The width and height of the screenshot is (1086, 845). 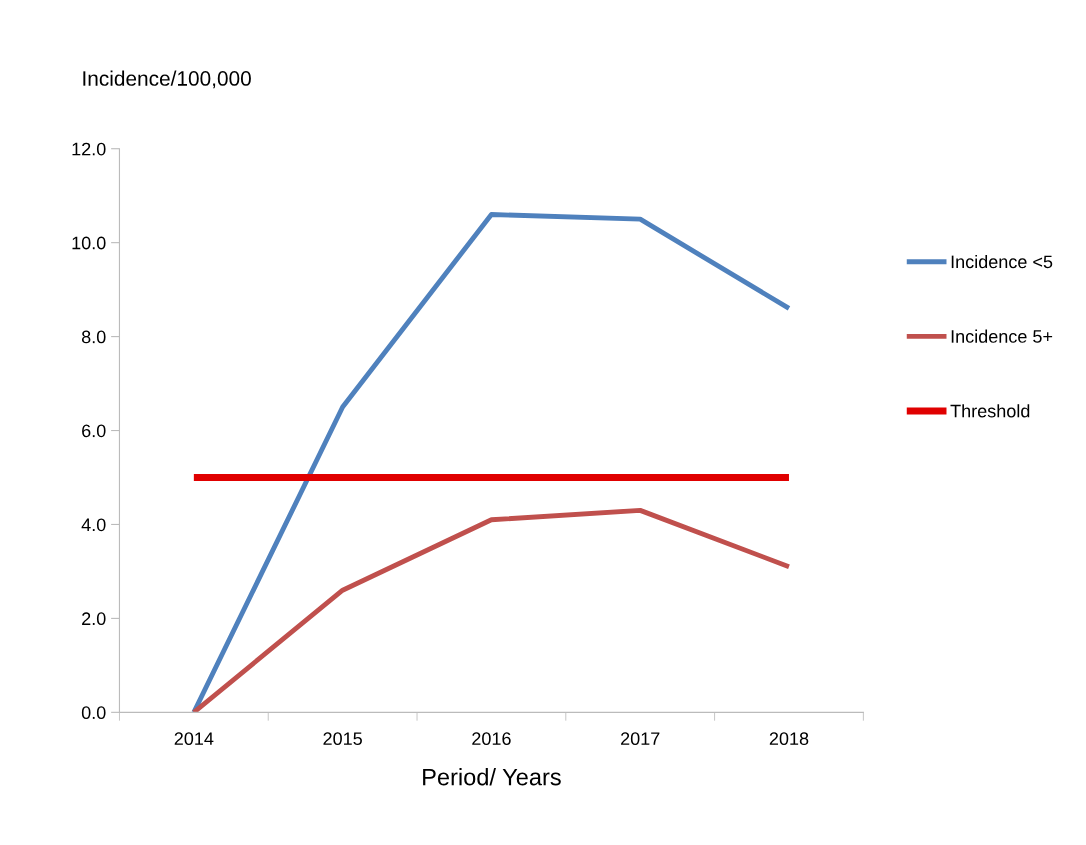 I want to click on y-tick-label: 8.0, so click(x=93, y=337).